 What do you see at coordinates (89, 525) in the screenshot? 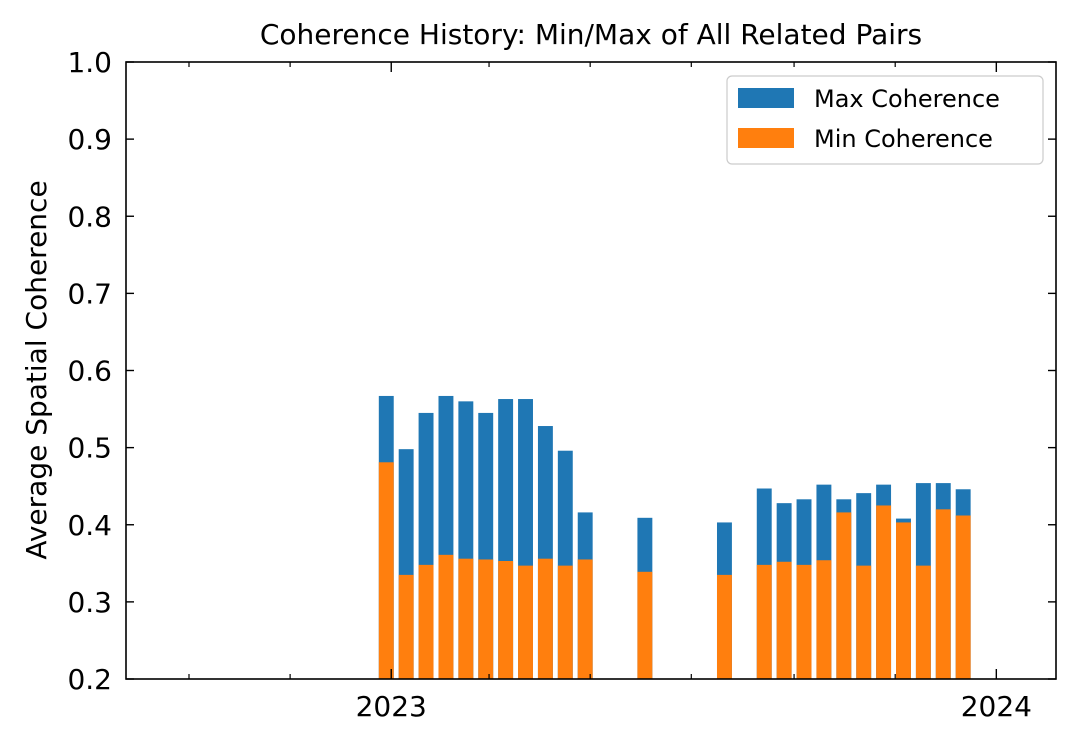
I see `y-tick-label: 0.4` at bounding box center [89, 525].